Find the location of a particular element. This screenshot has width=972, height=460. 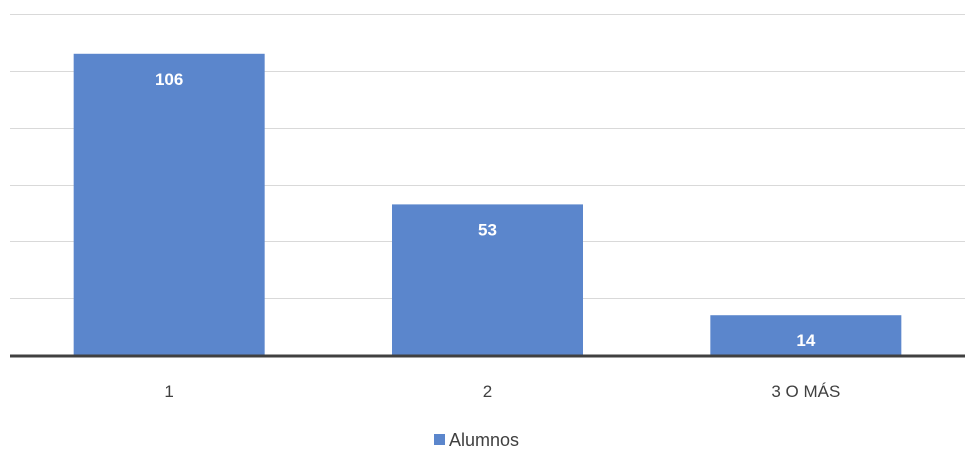

bar-3-o-m-s is located at coordinates (806, 335).